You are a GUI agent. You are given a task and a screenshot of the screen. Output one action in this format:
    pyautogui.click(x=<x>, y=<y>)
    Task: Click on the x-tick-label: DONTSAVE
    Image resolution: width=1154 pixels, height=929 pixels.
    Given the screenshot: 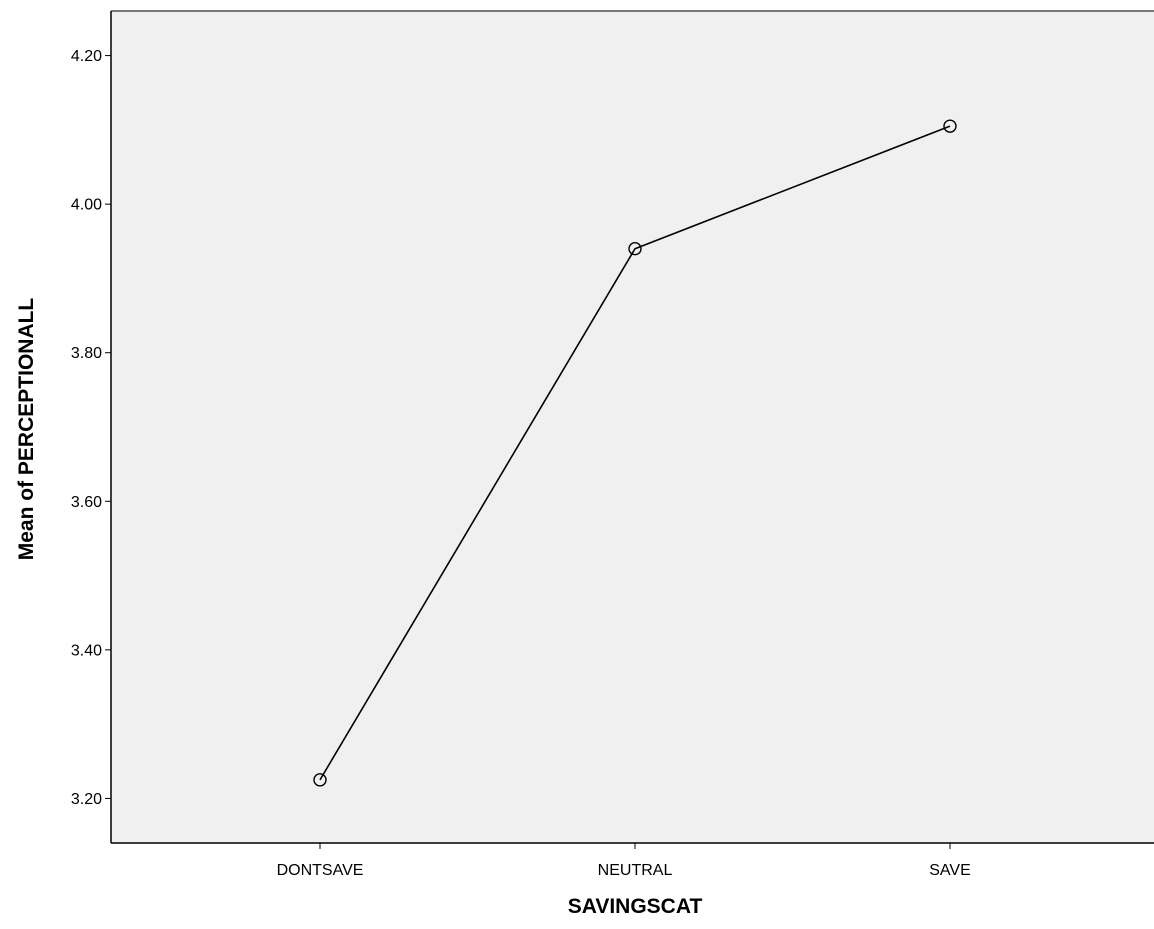 What is the action you would take?
    pyautogui.click(x=320, y=870)
    